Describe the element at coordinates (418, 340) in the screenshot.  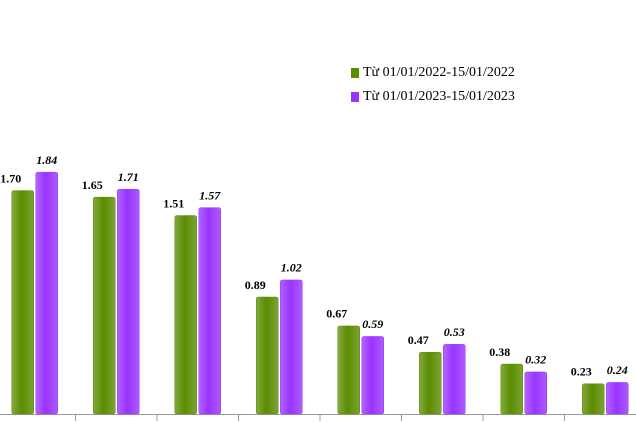
I see `value-label: 0.47` at that location.